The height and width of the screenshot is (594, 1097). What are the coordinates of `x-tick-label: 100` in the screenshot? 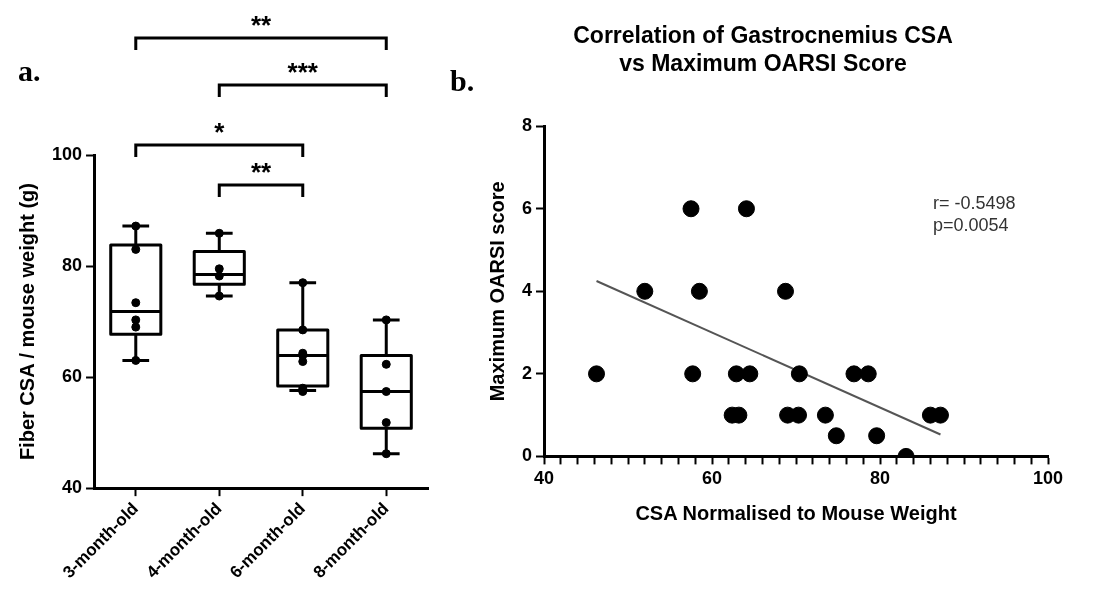 It's located at (1048, 478).